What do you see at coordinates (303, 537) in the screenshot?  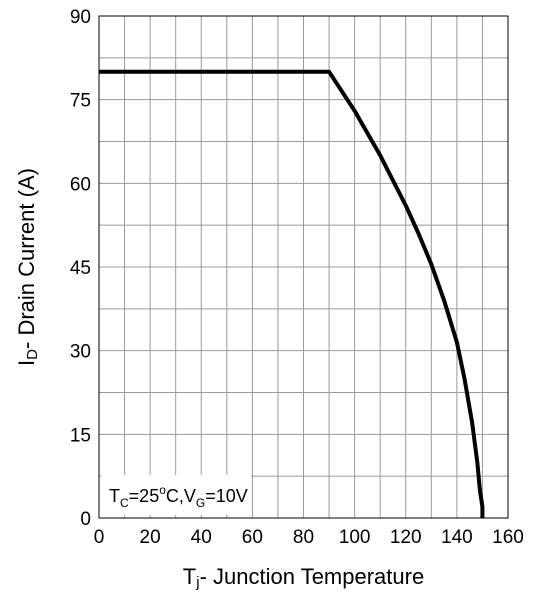 I see `x-tick-label: 80` at bounding box center [303, 537].